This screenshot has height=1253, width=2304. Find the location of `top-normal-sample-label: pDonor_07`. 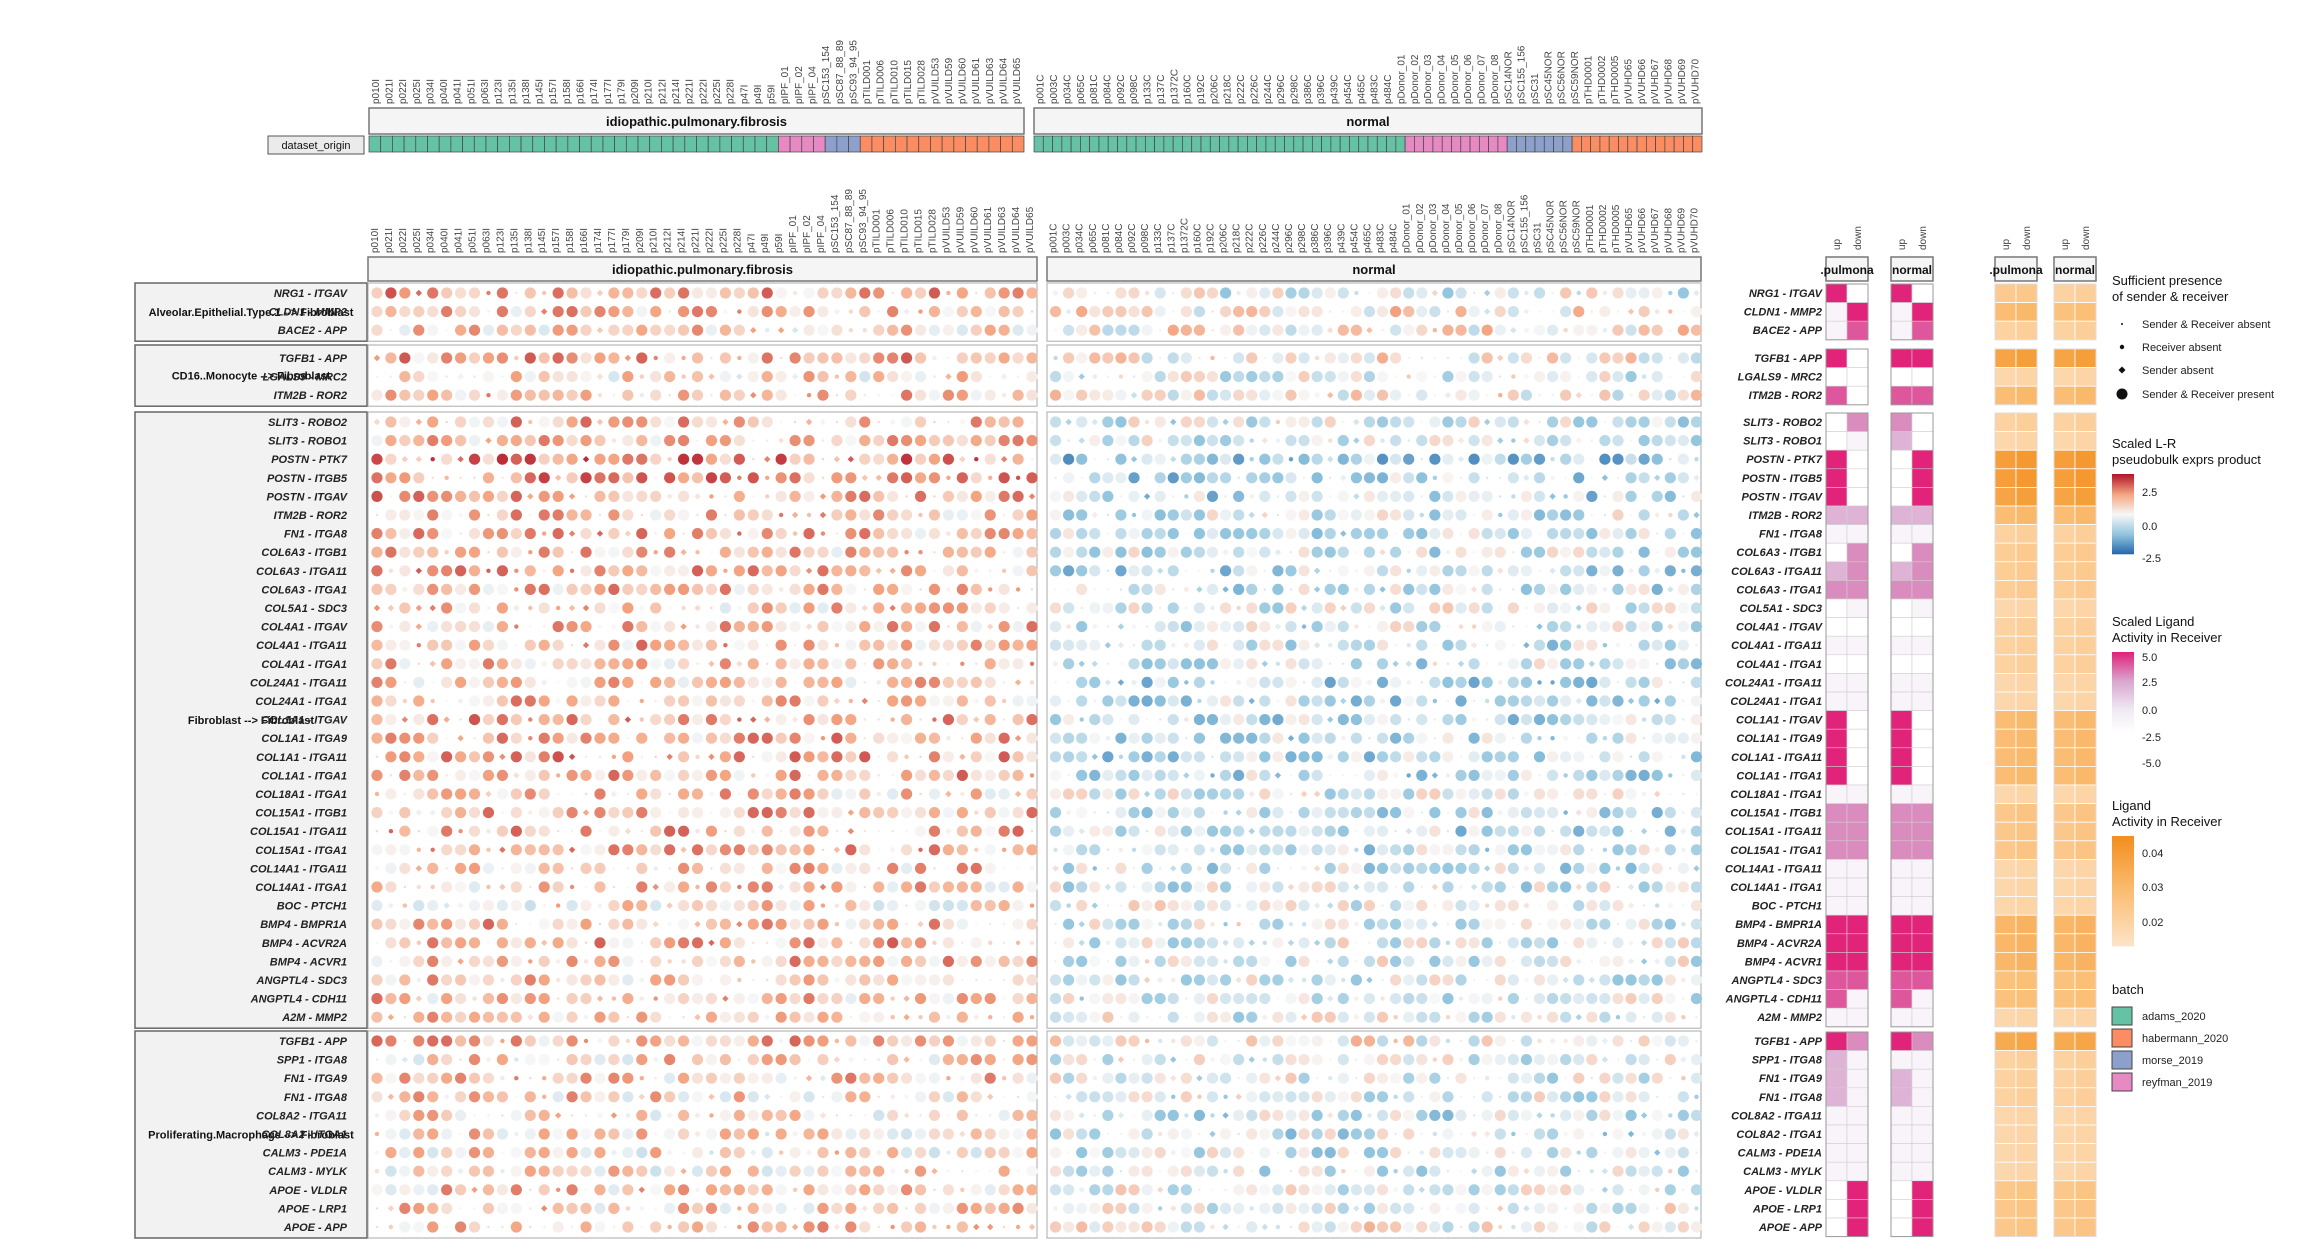

top-normal-sample-label: pDonor_07 is located at coordinates (1482, 79).